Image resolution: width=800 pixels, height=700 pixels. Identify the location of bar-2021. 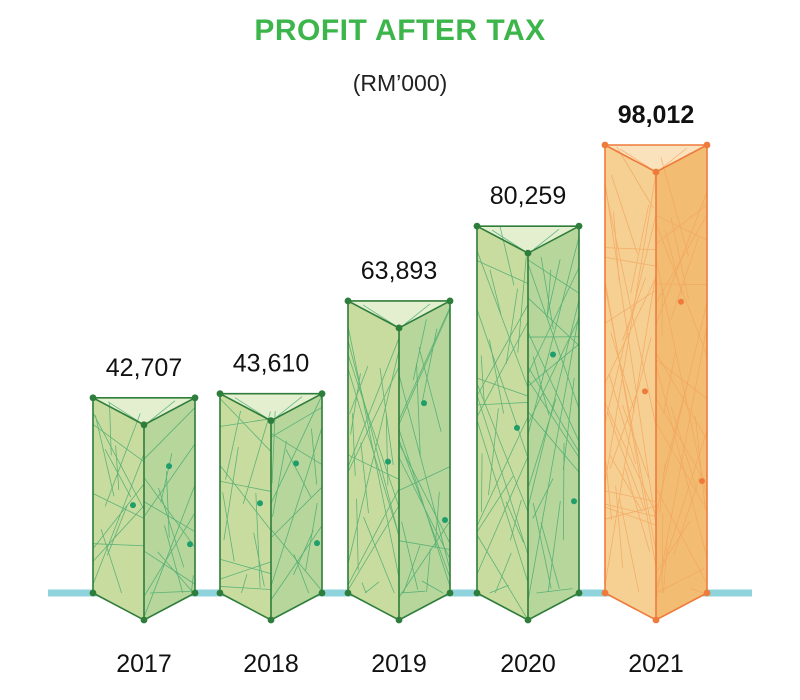
(656, 382).